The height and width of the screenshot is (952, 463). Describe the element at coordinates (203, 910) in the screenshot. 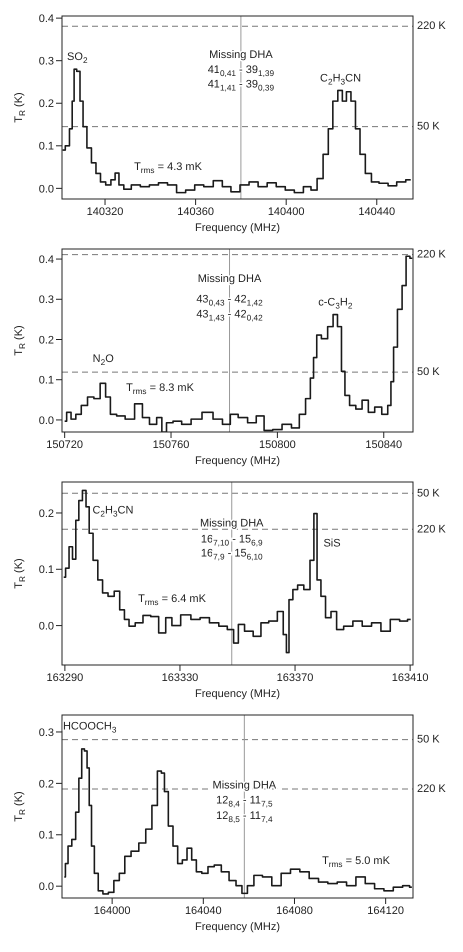

I see `x-tick-label: 164040` at that location.